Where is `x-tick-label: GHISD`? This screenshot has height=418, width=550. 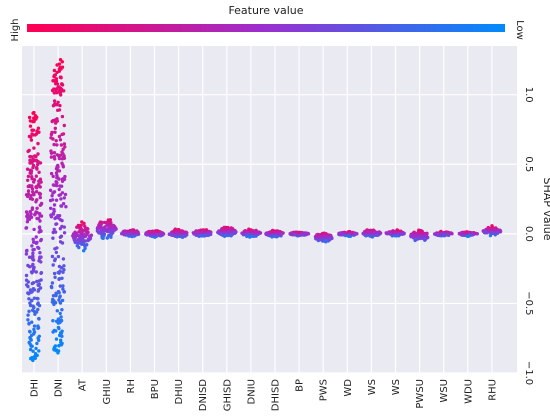
x-tick-label: GHISD is located at coordinates (227, 395).